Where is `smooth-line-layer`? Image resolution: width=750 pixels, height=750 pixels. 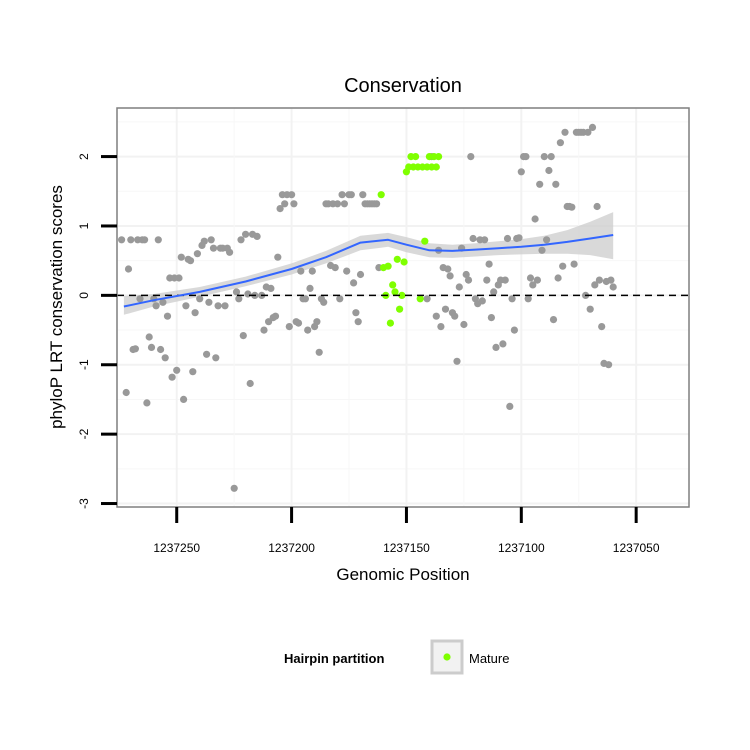 smooth-line-layer is located at coordinates (403, 271).